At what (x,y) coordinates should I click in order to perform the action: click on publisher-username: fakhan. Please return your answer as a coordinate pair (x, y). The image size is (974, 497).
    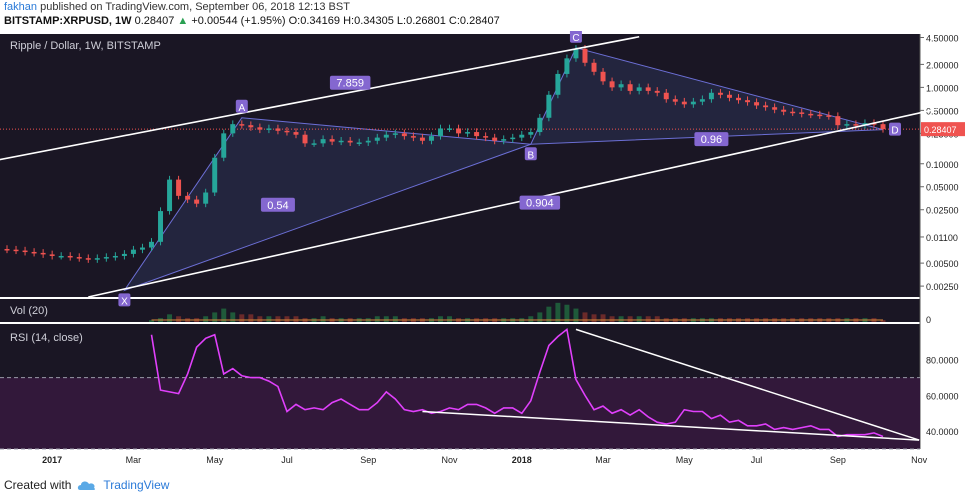
    Looking at the image, I should click on (21, 7).